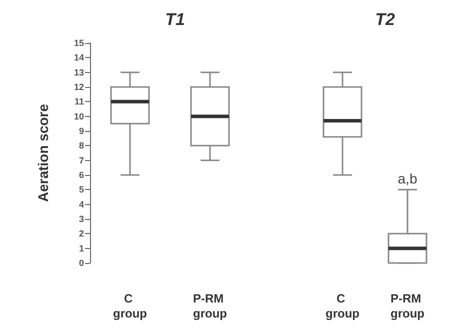 This screenshot has height=328, width=465. Describe the element at coordinates (81, 145) in the screenshot. I see `y-tick-label: 8` at that location.